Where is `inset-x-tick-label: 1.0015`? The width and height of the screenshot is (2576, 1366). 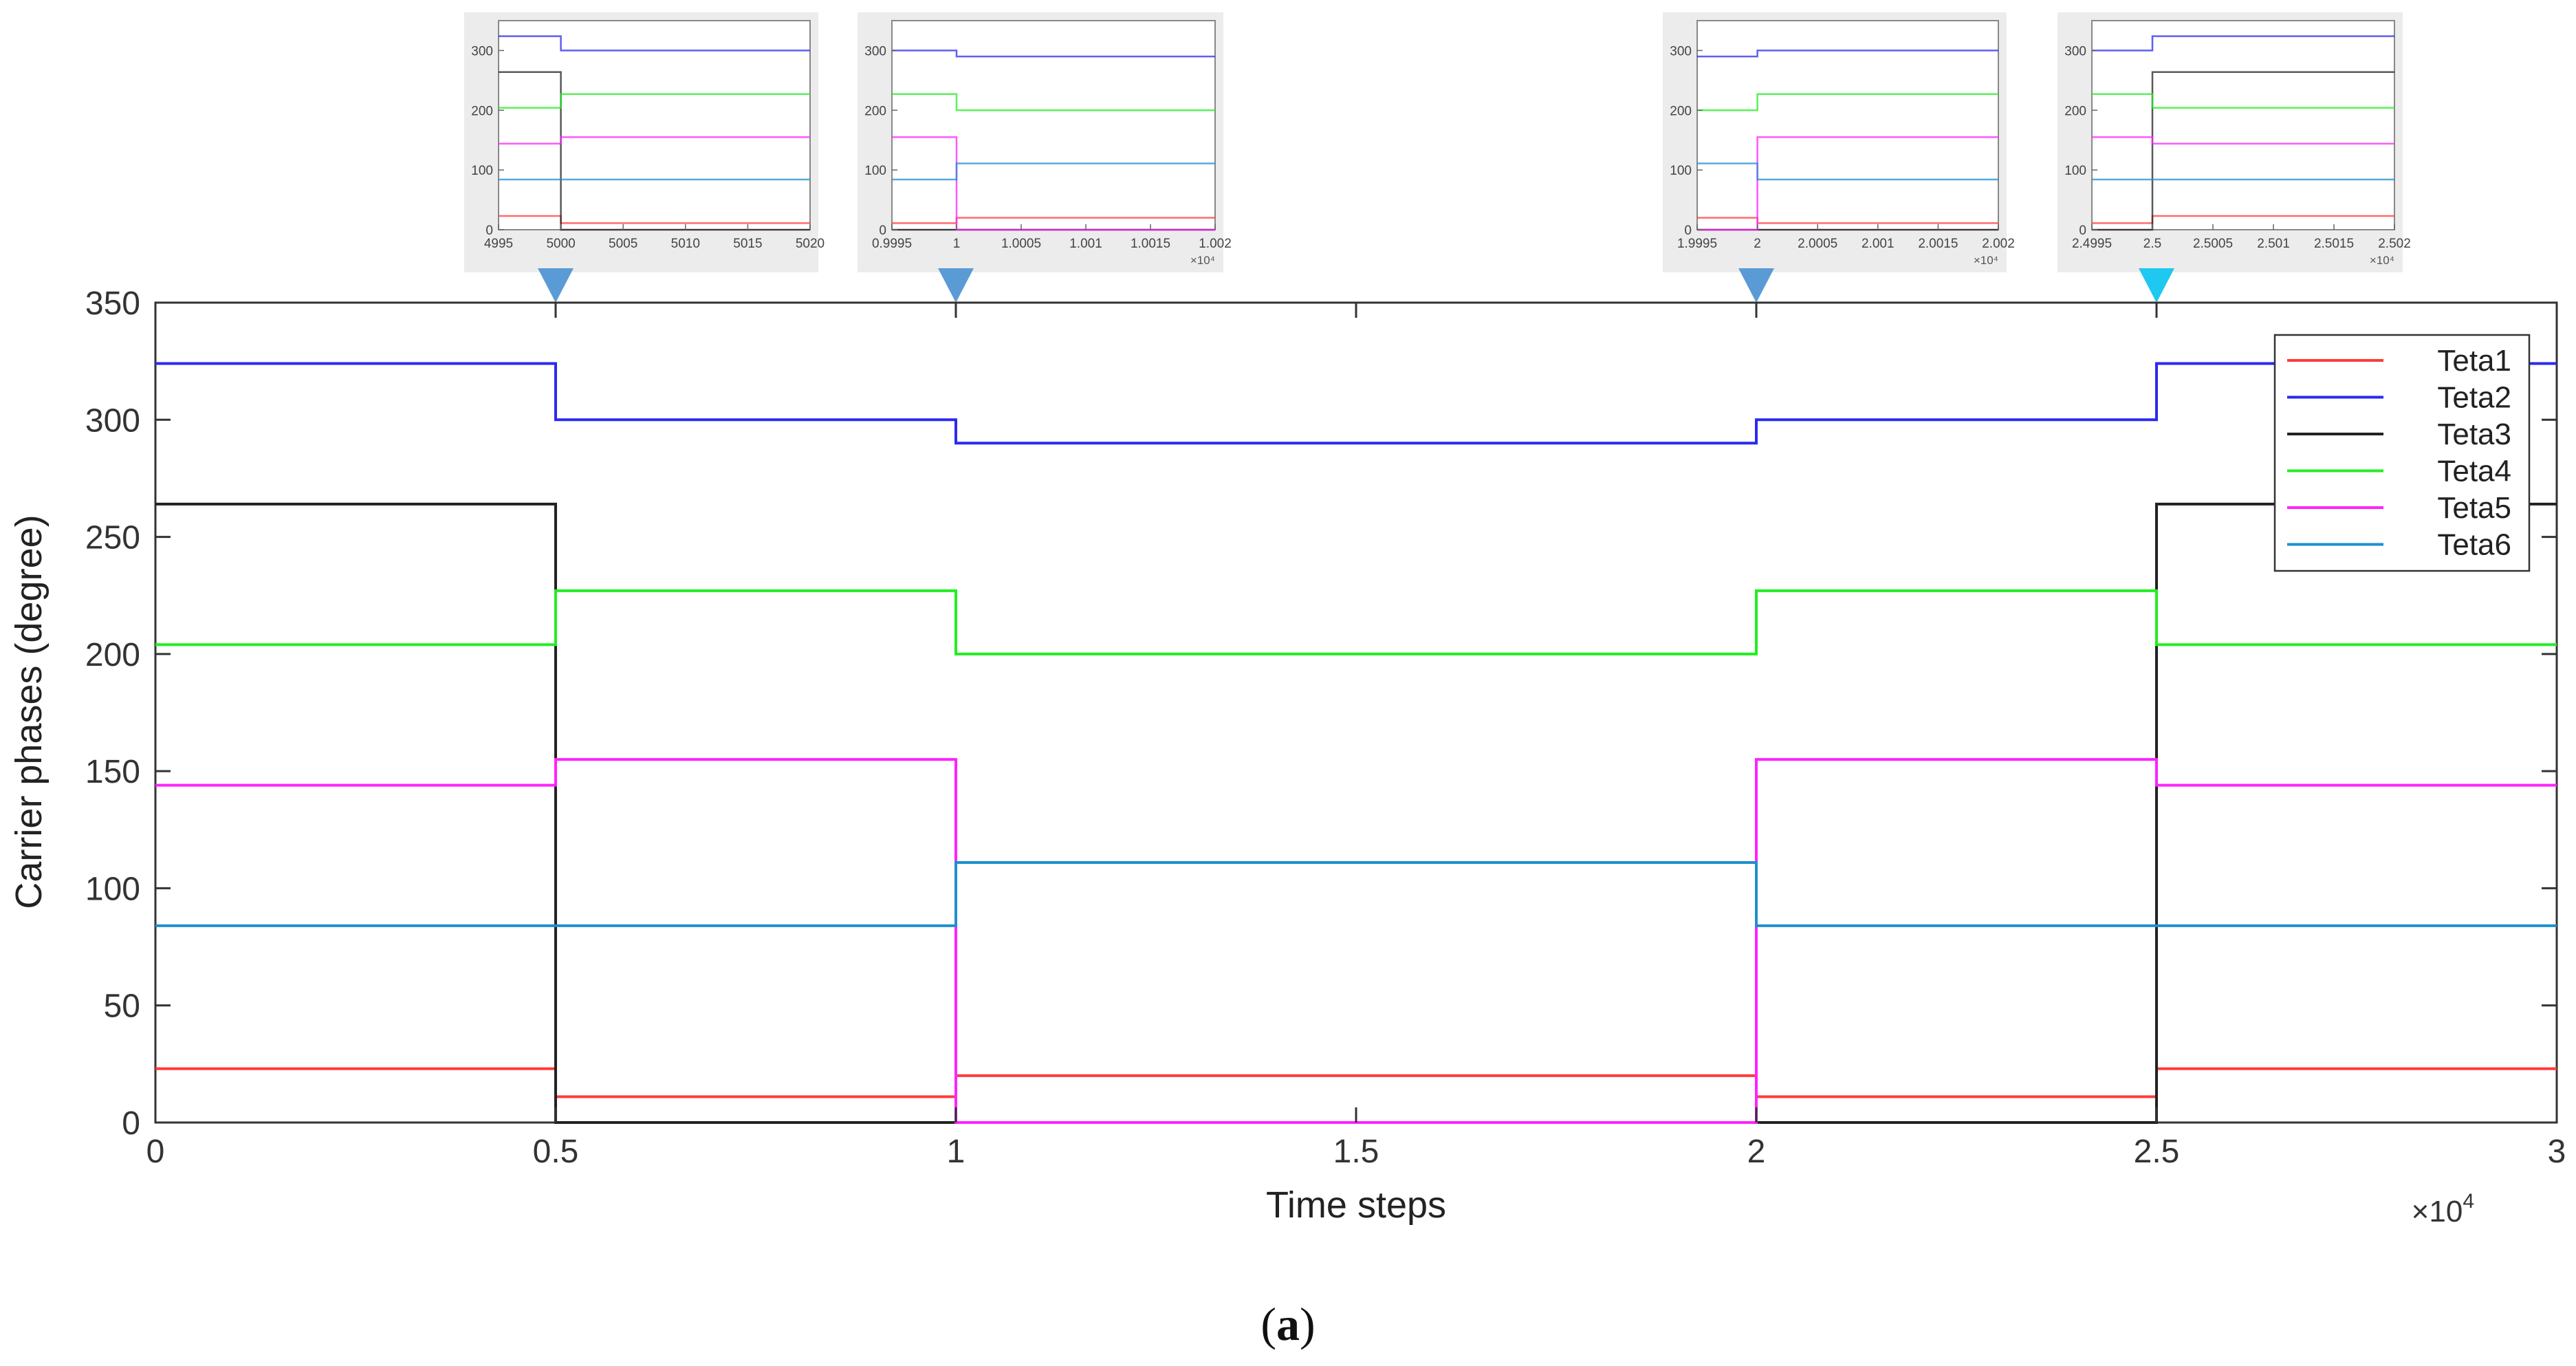
inset-x-tick-label: 1.0015 is located at coordinates (1150, 244).